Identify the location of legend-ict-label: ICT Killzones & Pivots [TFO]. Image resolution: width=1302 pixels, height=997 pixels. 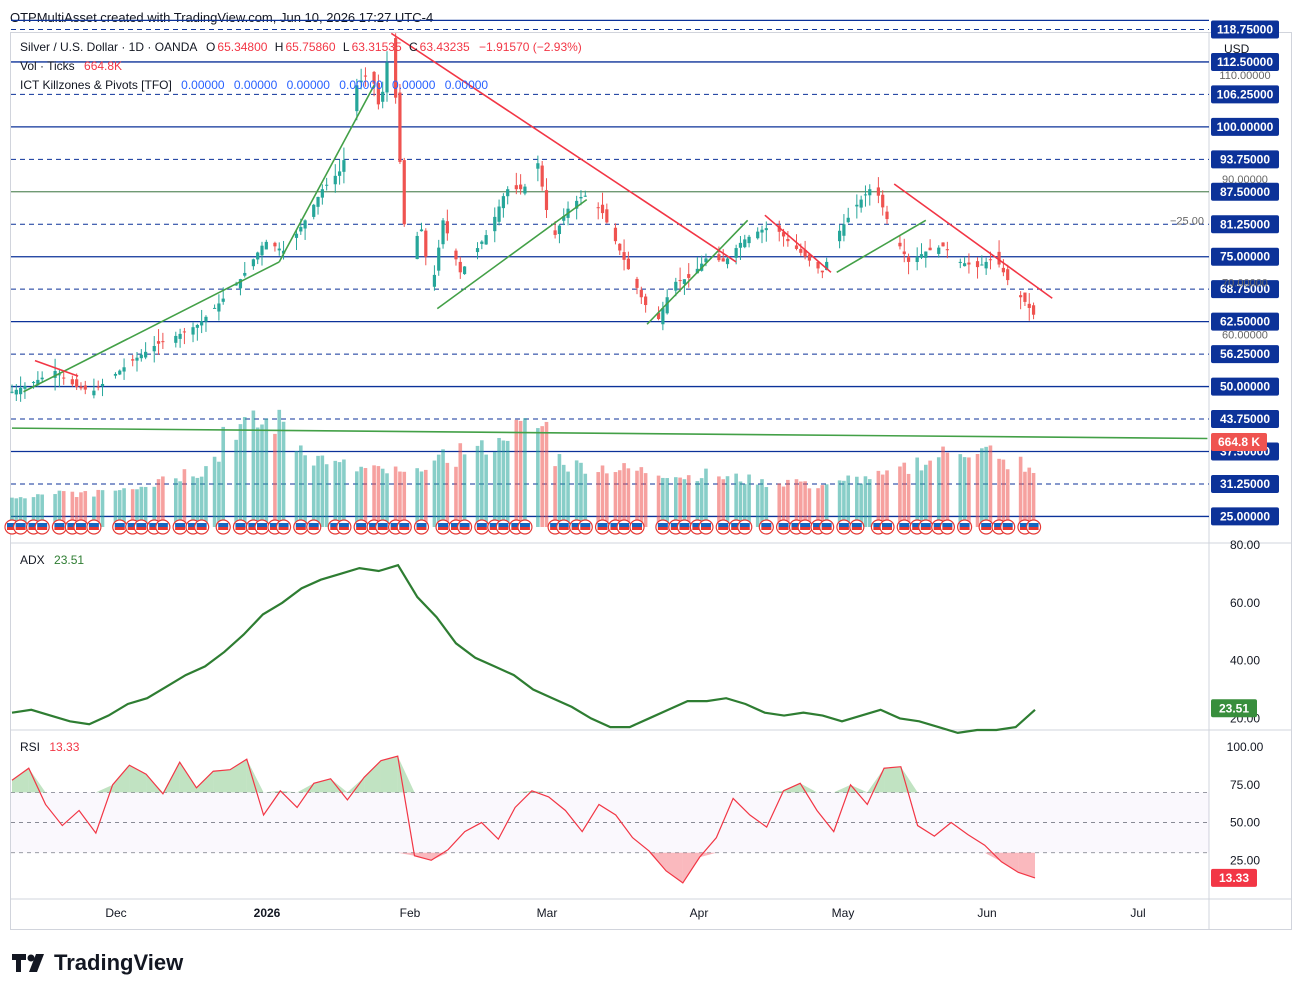
(96, 85).